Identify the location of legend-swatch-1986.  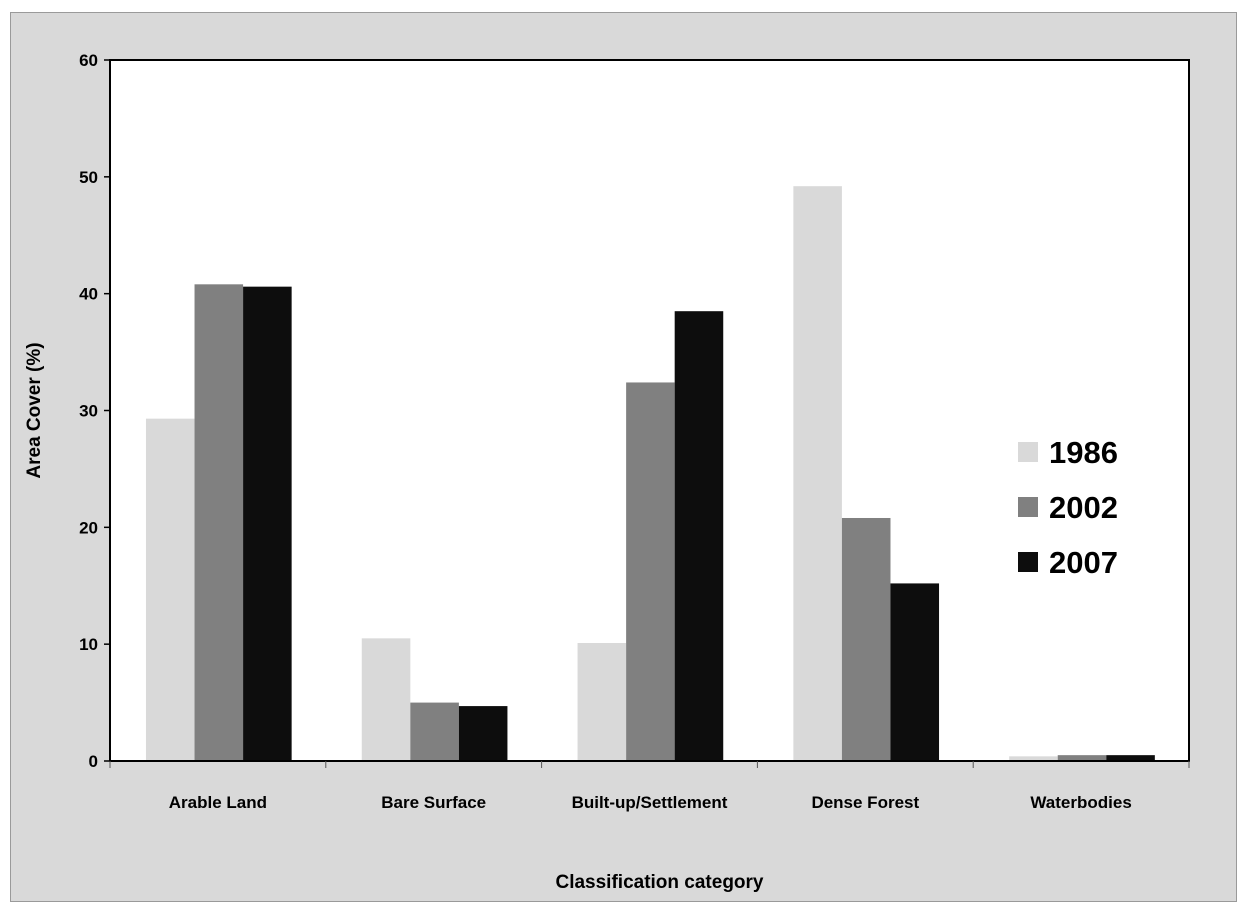
(1028, 452).